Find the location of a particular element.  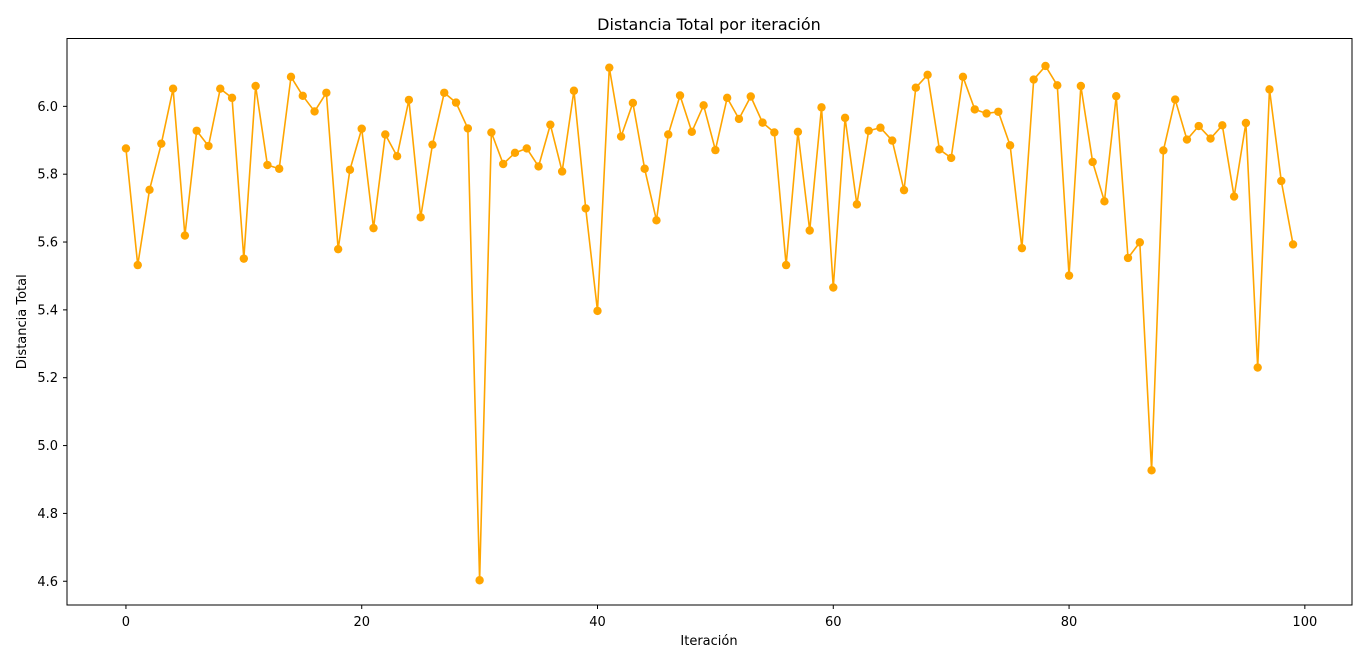

y-tick-label: 4.6 is located at coordinates (47, 582).